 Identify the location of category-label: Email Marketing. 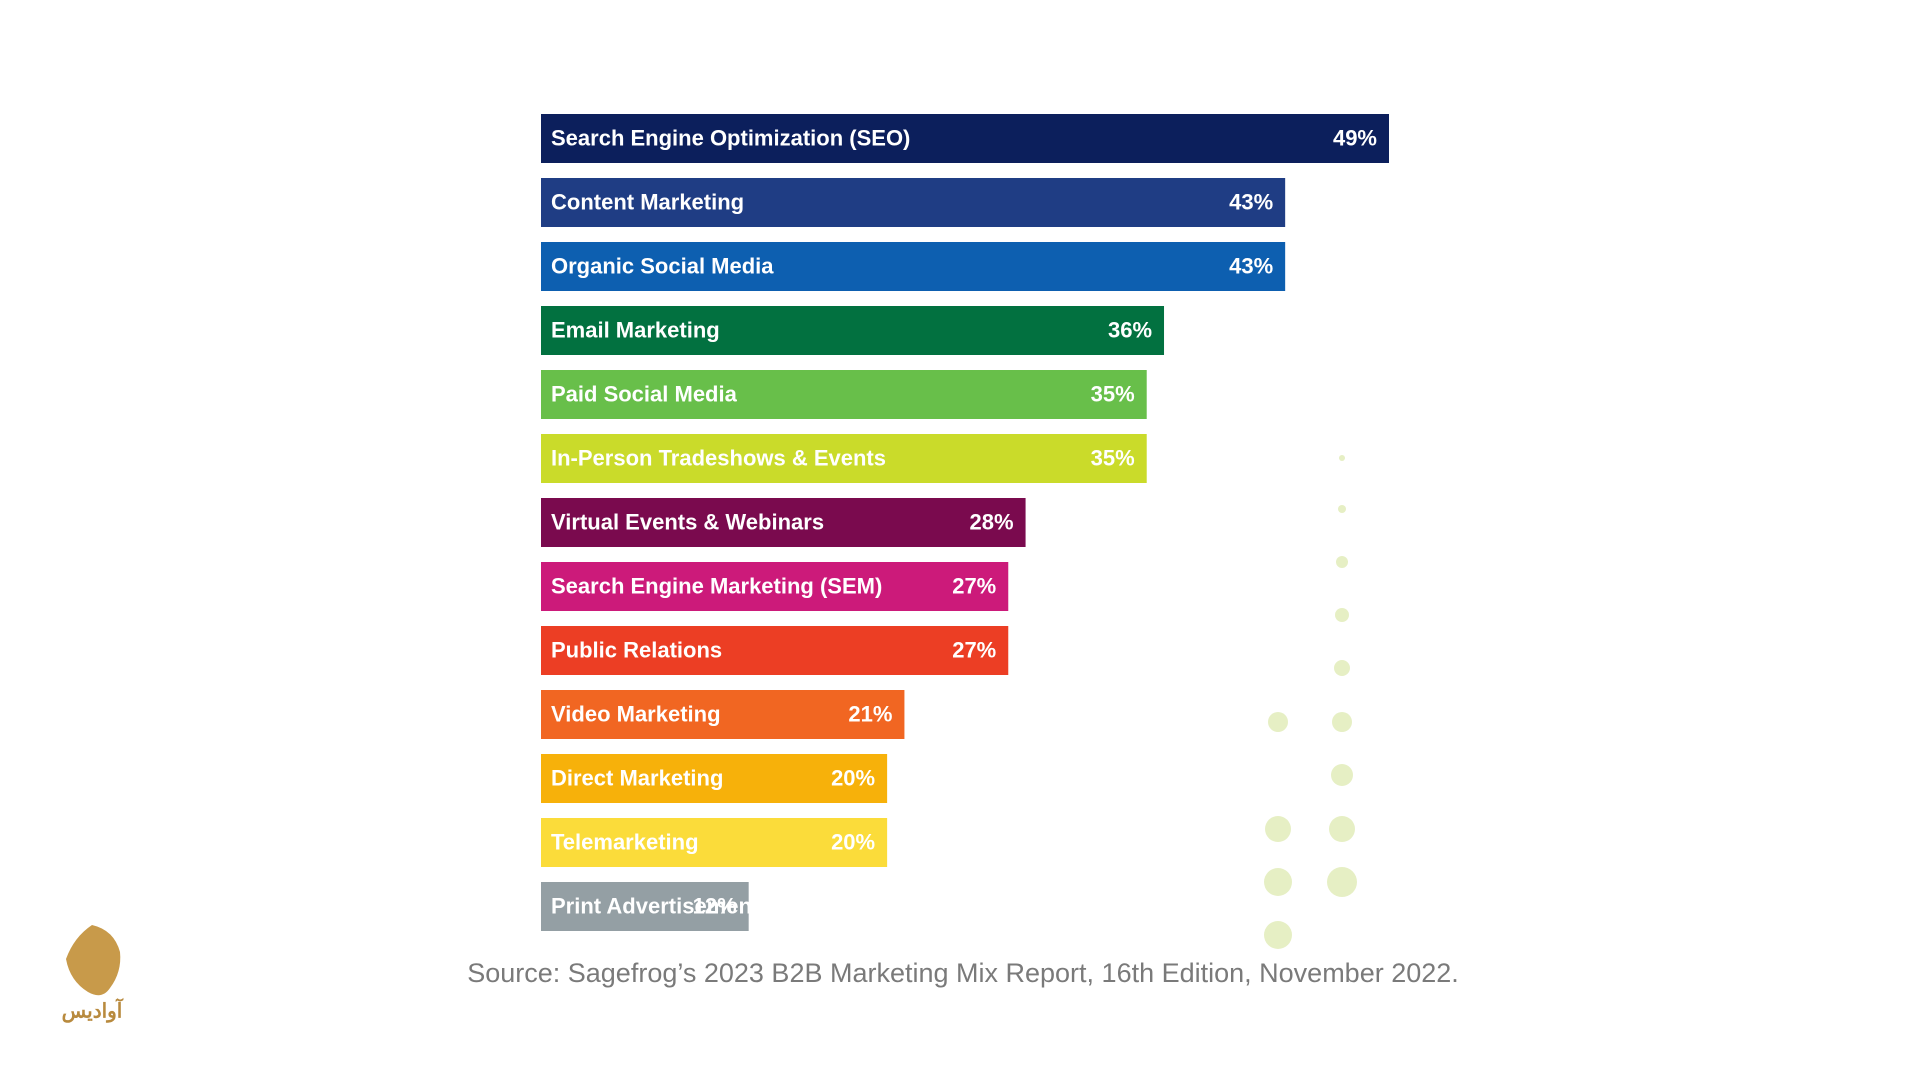
(635, 329).